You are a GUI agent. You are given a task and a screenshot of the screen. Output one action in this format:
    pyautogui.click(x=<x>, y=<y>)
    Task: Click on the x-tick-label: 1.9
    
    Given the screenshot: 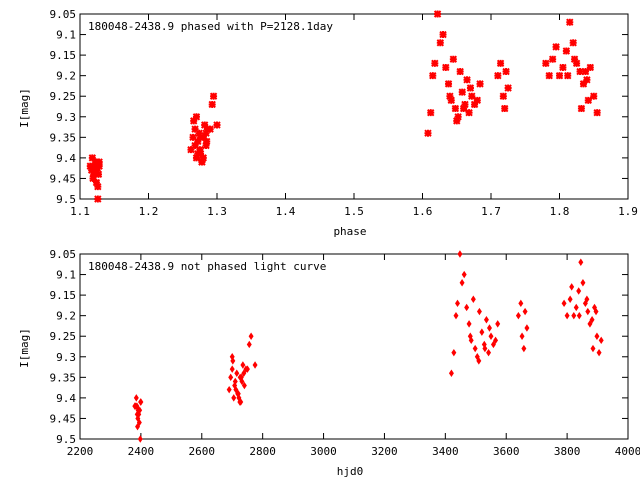 What is the action you would take?
    pyautogui.click(x=628, y=211)
    